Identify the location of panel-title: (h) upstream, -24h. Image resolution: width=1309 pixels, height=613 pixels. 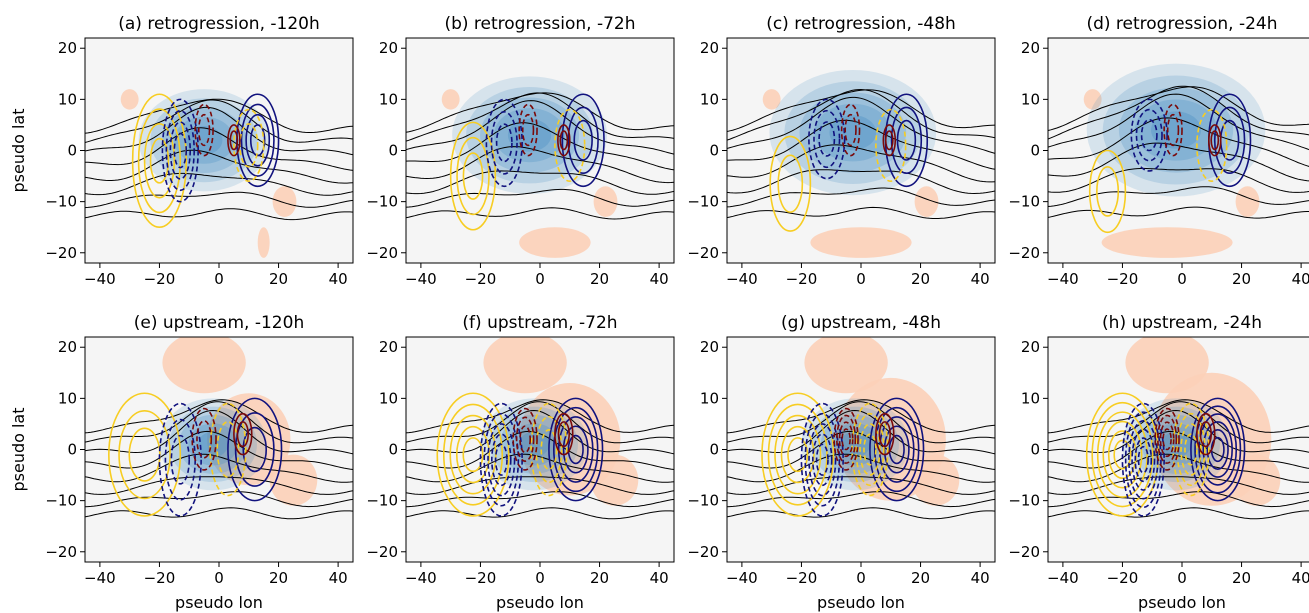
(1182, 323).